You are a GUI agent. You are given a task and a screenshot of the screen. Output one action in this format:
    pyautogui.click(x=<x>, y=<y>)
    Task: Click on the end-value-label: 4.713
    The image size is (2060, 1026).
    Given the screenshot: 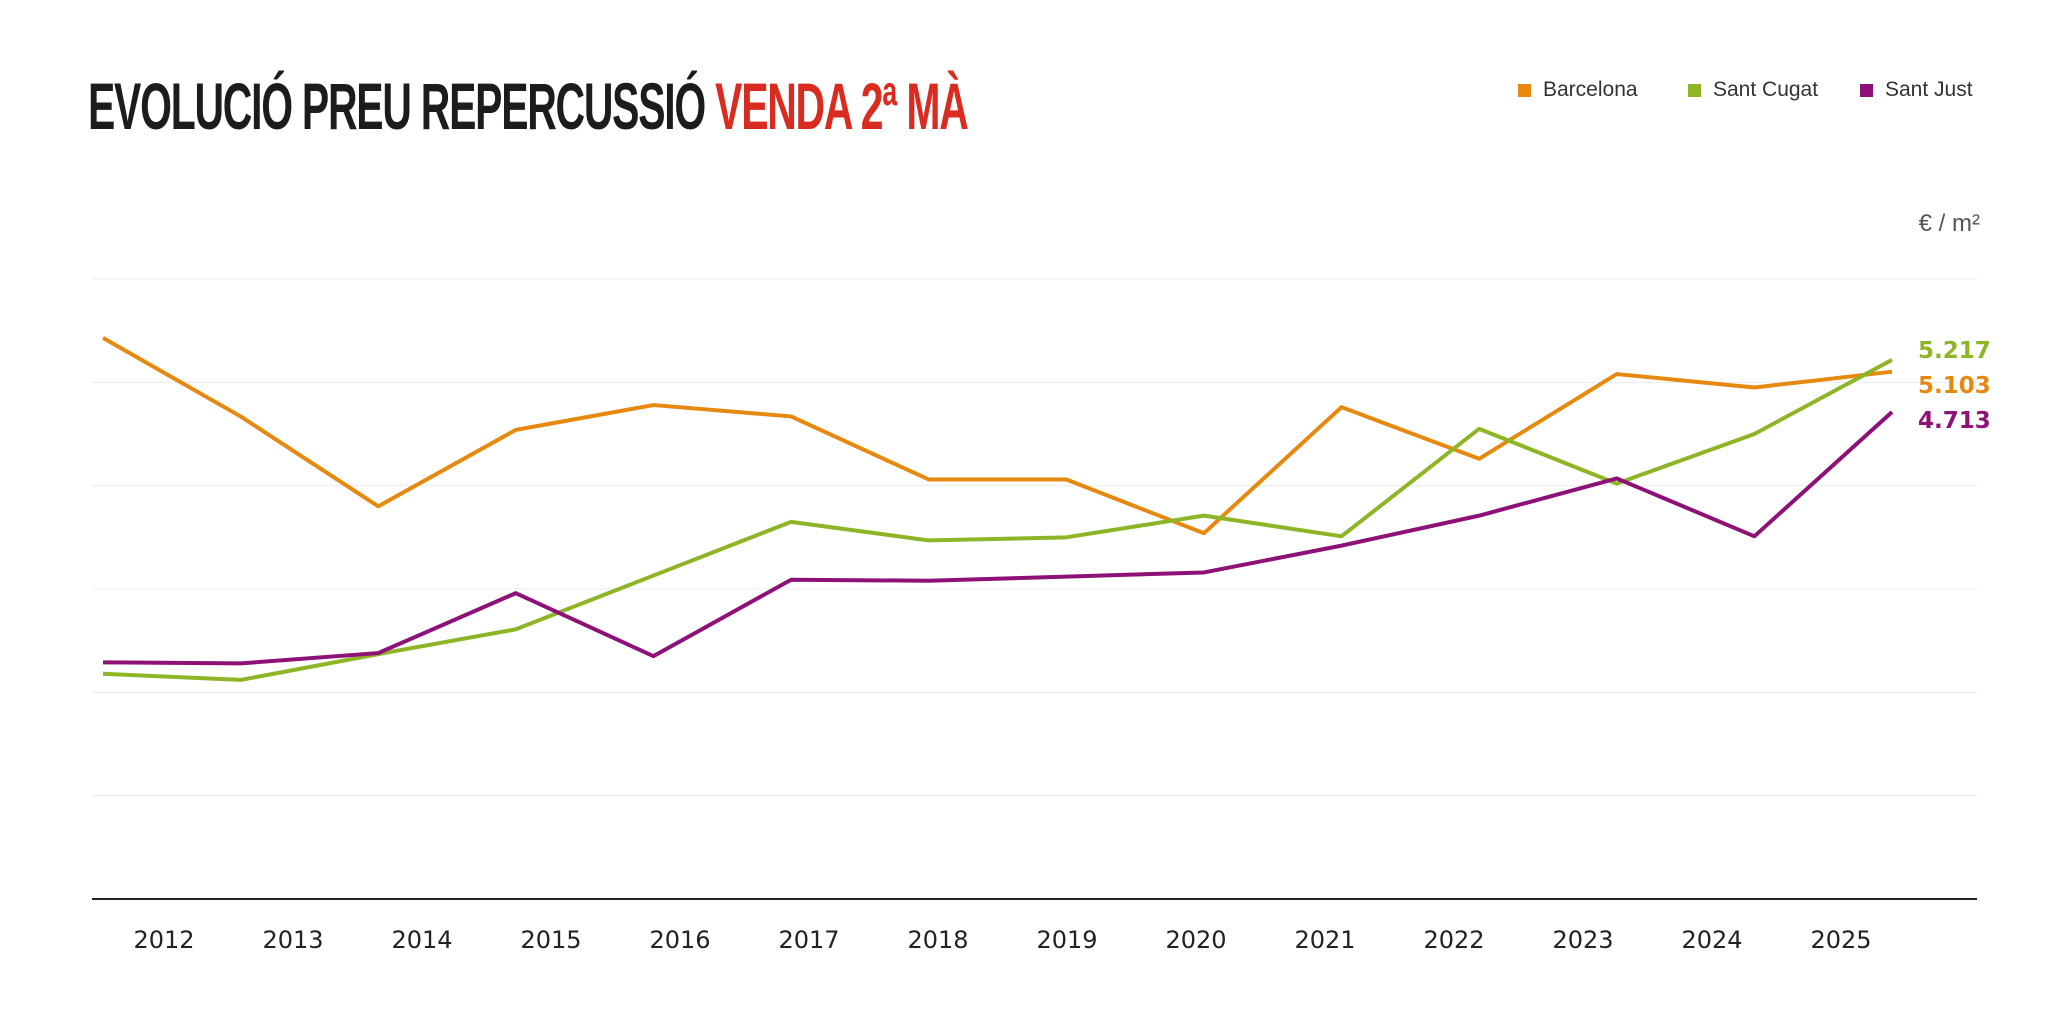 What is the action you would take?
    pyautogui.click(x=1954, y=421)
    